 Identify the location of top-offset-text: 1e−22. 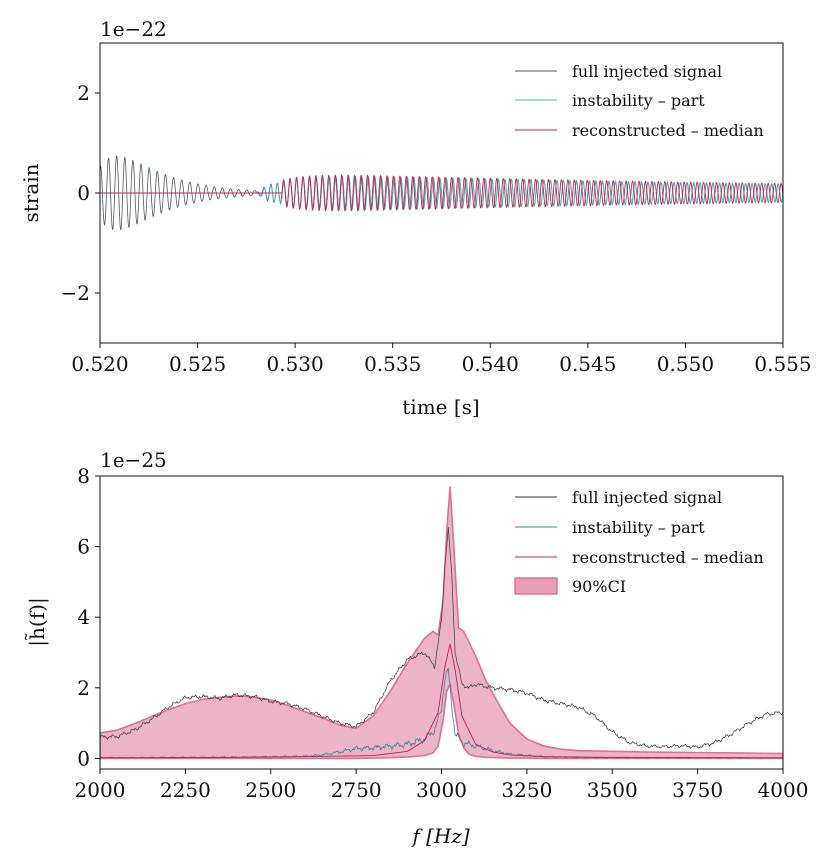
(133, 29).